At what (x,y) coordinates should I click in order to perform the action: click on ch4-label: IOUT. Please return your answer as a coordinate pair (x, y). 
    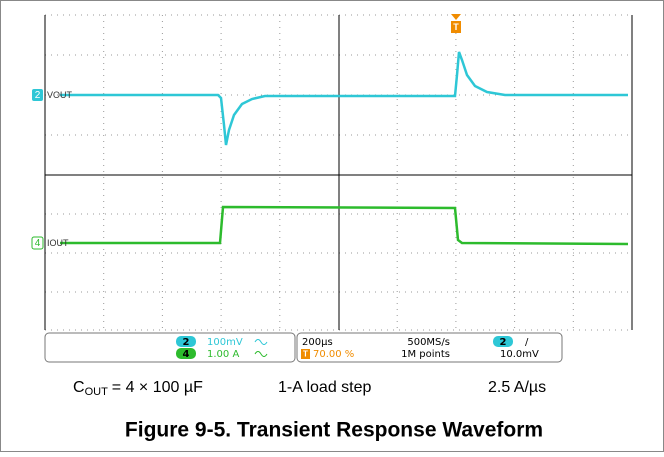
    Looking at the image, I should click on (58, 243).